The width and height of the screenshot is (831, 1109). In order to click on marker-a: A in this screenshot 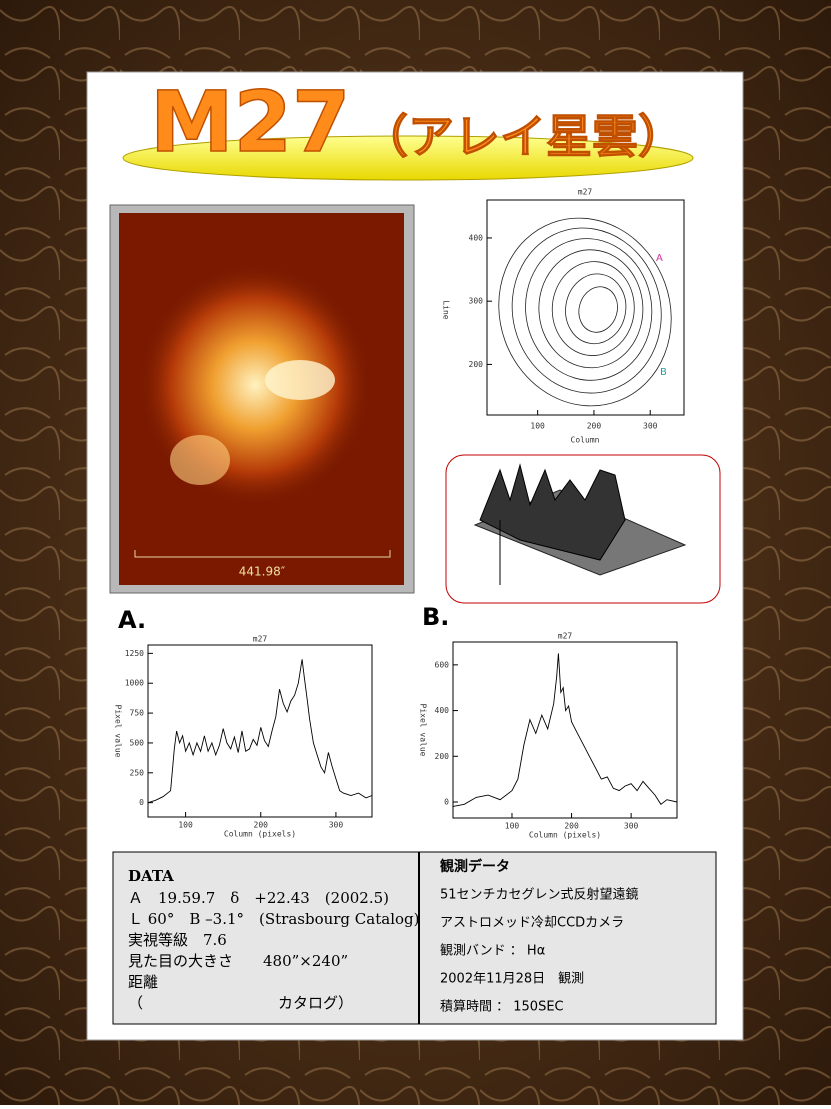, I will do `click(659, 258)`.